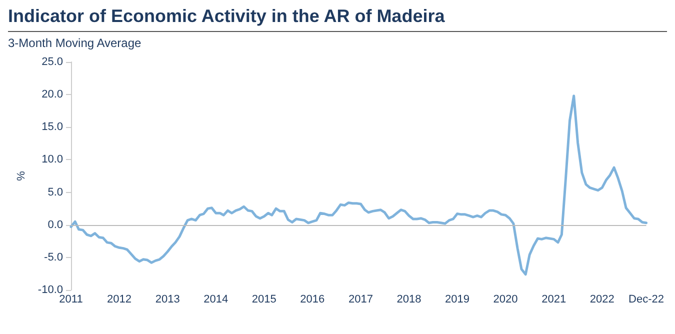 The image size is (675, 334). I want to click on x-tick-label: 2017, so click(360, 300).